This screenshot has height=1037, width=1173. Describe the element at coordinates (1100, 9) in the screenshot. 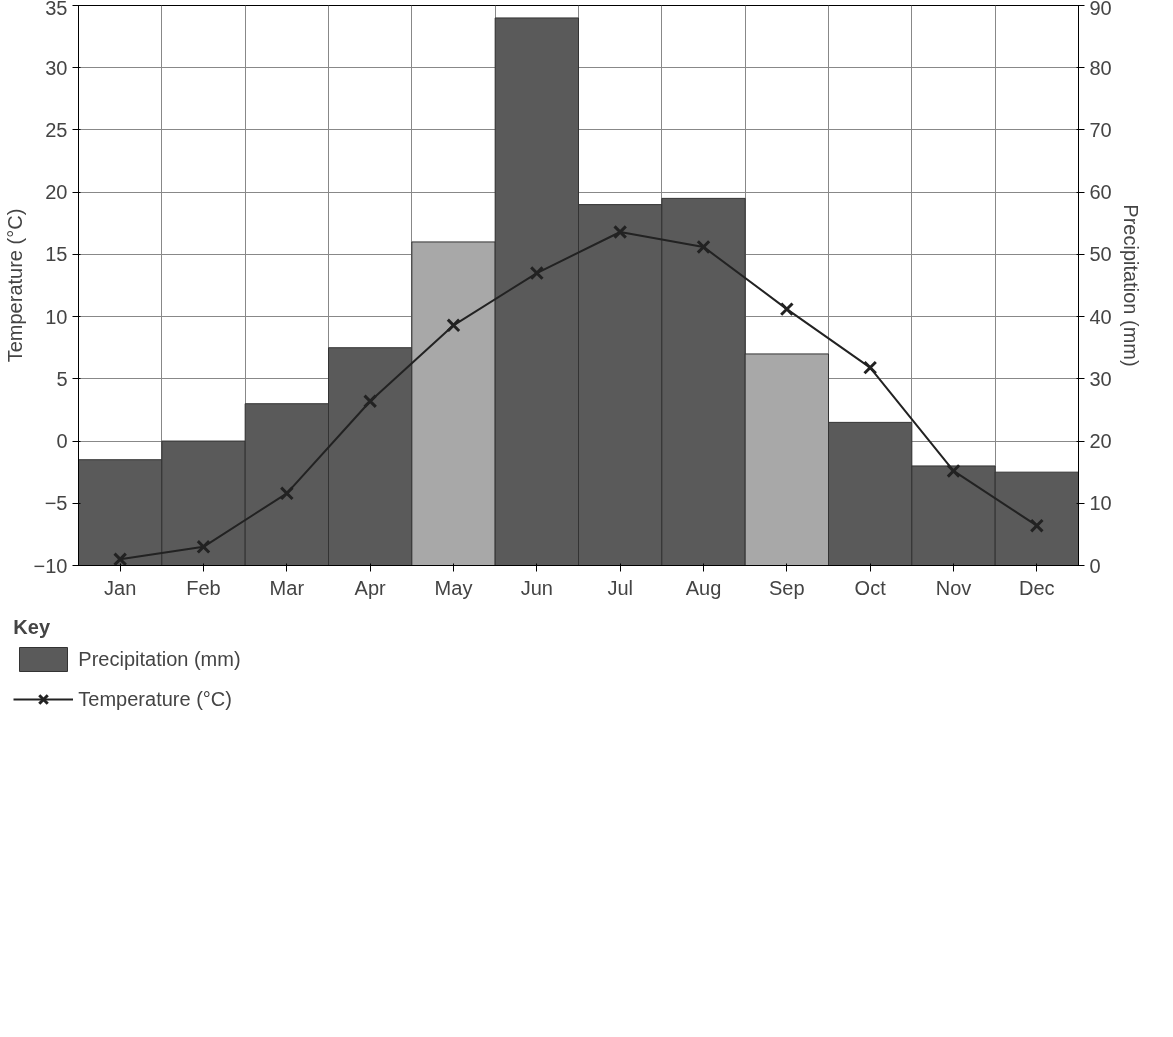

I see `y2-tick-label: 90` at that location.